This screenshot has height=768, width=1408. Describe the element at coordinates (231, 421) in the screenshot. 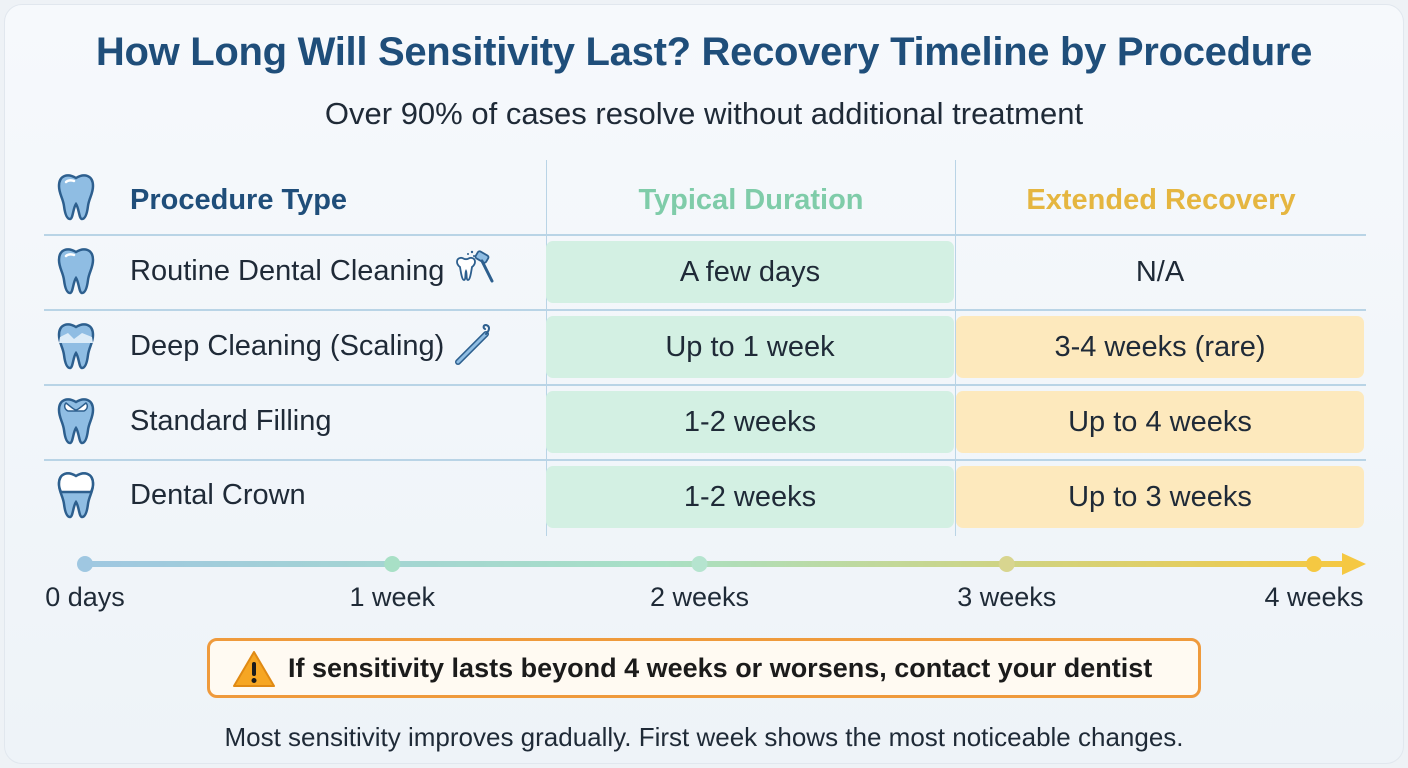

I see `procedure-label: Standard Filling` at that location.